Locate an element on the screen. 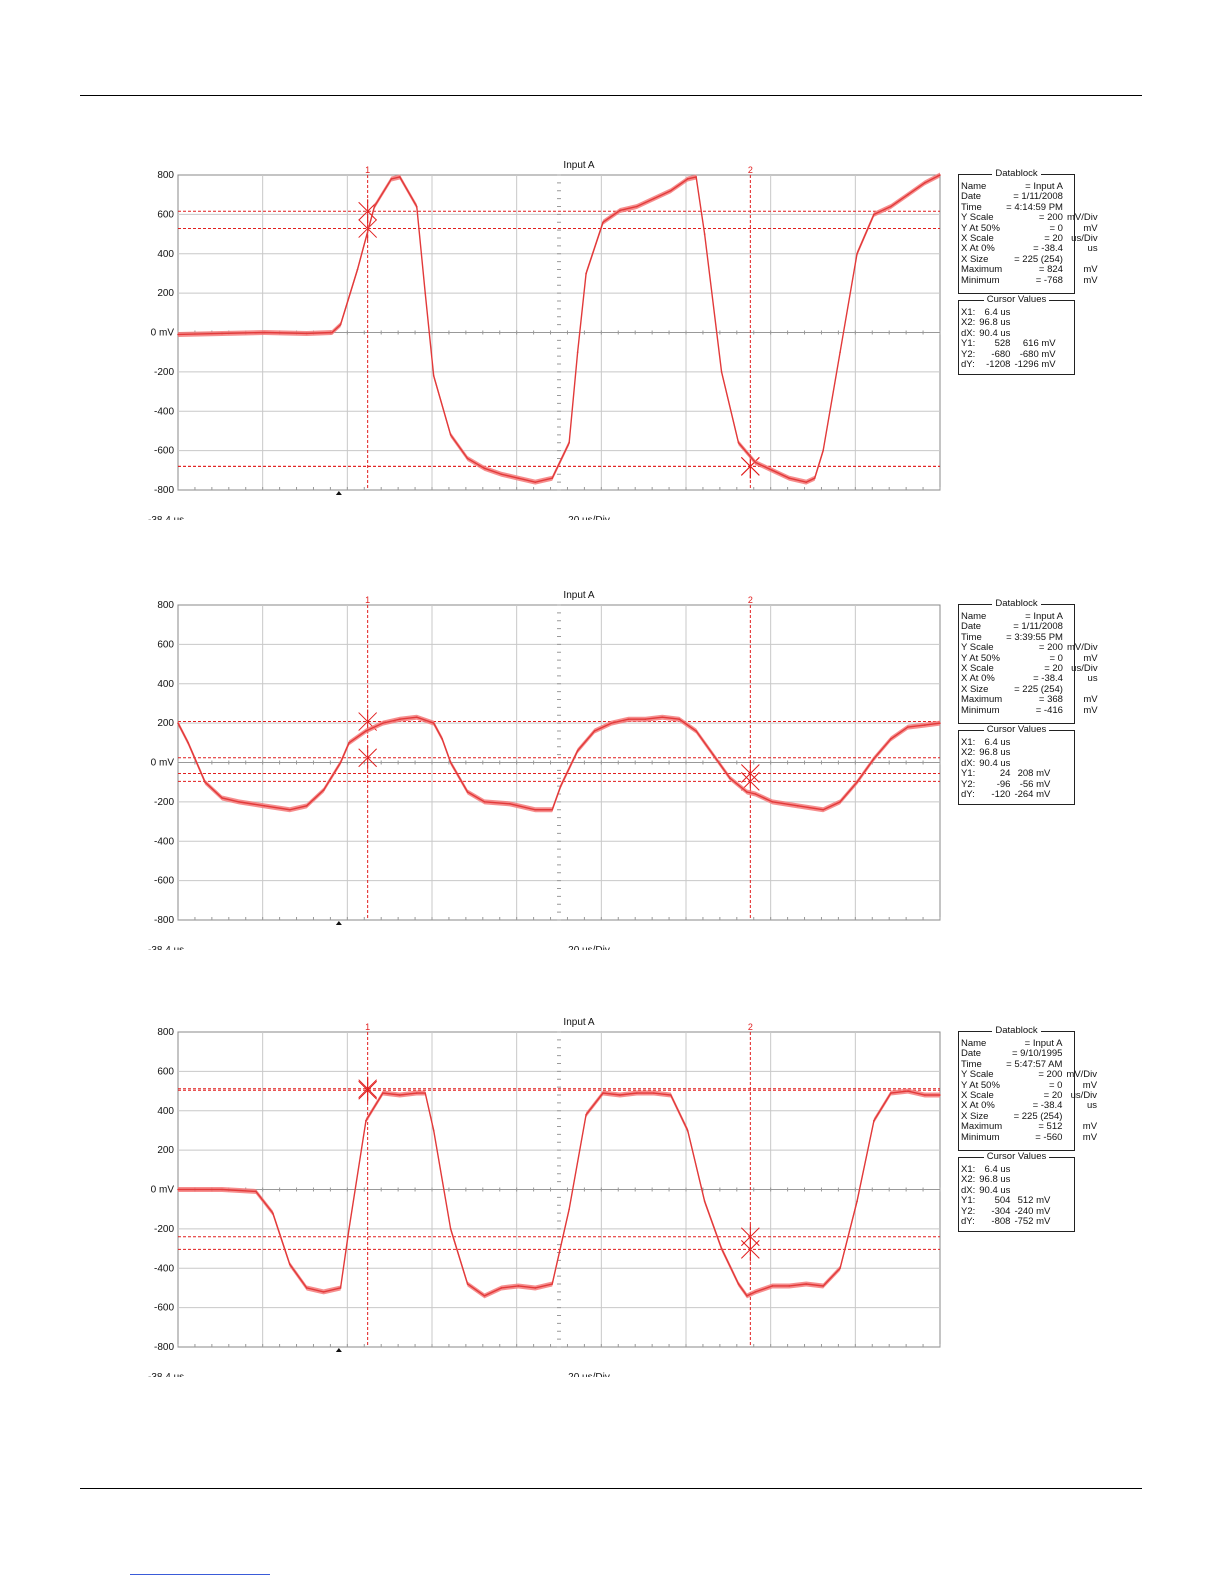 The image size is (1225, 1585). data-points is located at coordinates (559, 1193).